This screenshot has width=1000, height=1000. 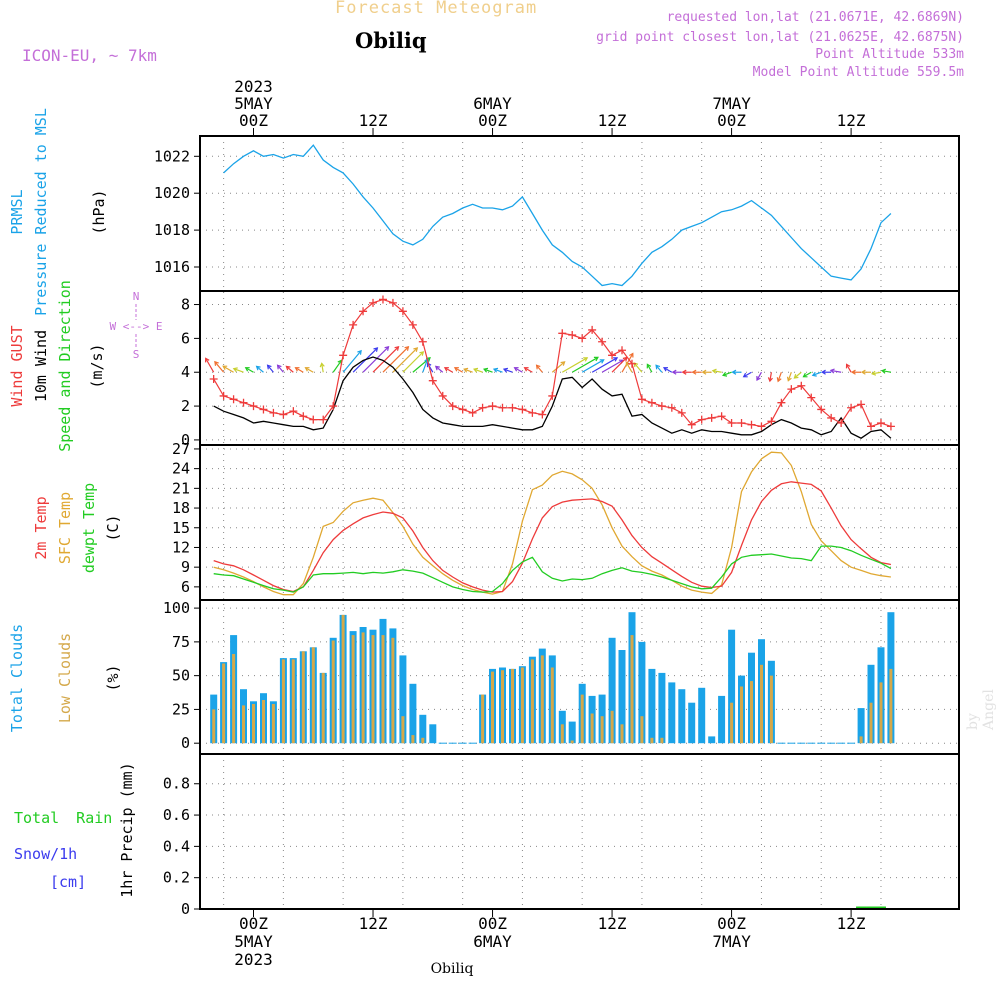 What do you see at coordinates (557, 215) in the screenshot?
I see `pressure-line` at bounding box center [557, 215].